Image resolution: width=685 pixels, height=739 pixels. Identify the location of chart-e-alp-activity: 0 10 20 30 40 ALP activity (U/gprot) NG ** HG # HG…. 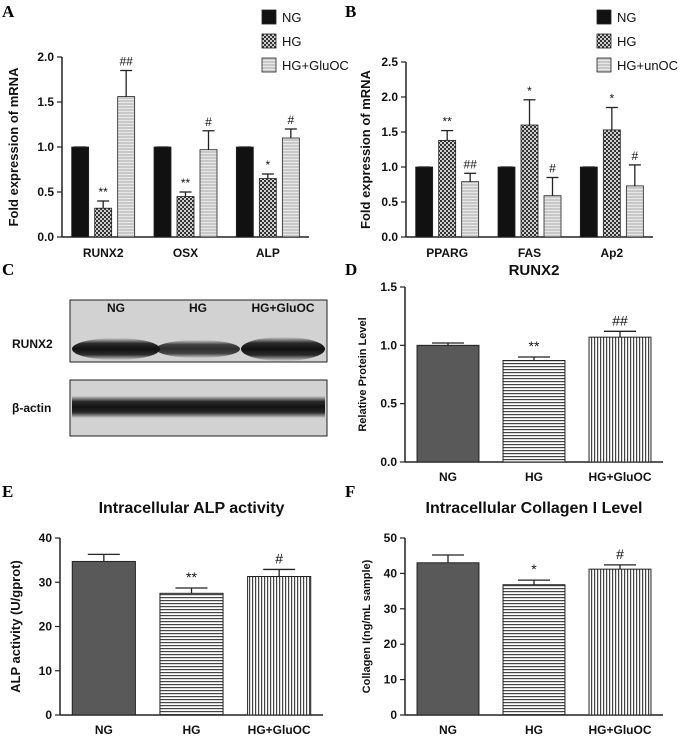
(165, 618).